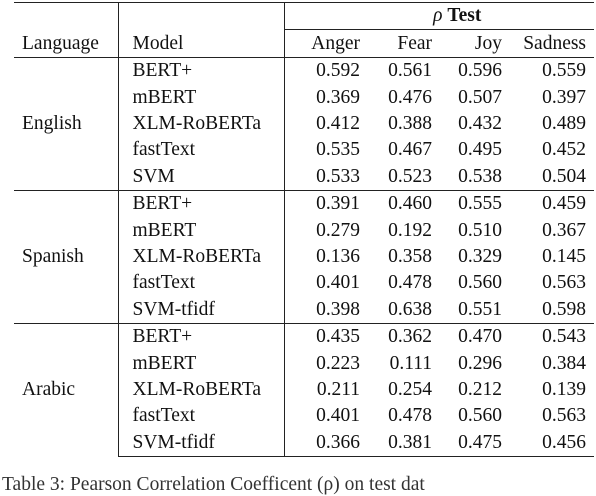  What do you see at coordinates (564, 363) in the screenshot?
I see `sadness-value: 0.384` at bounding box center [564, 363].